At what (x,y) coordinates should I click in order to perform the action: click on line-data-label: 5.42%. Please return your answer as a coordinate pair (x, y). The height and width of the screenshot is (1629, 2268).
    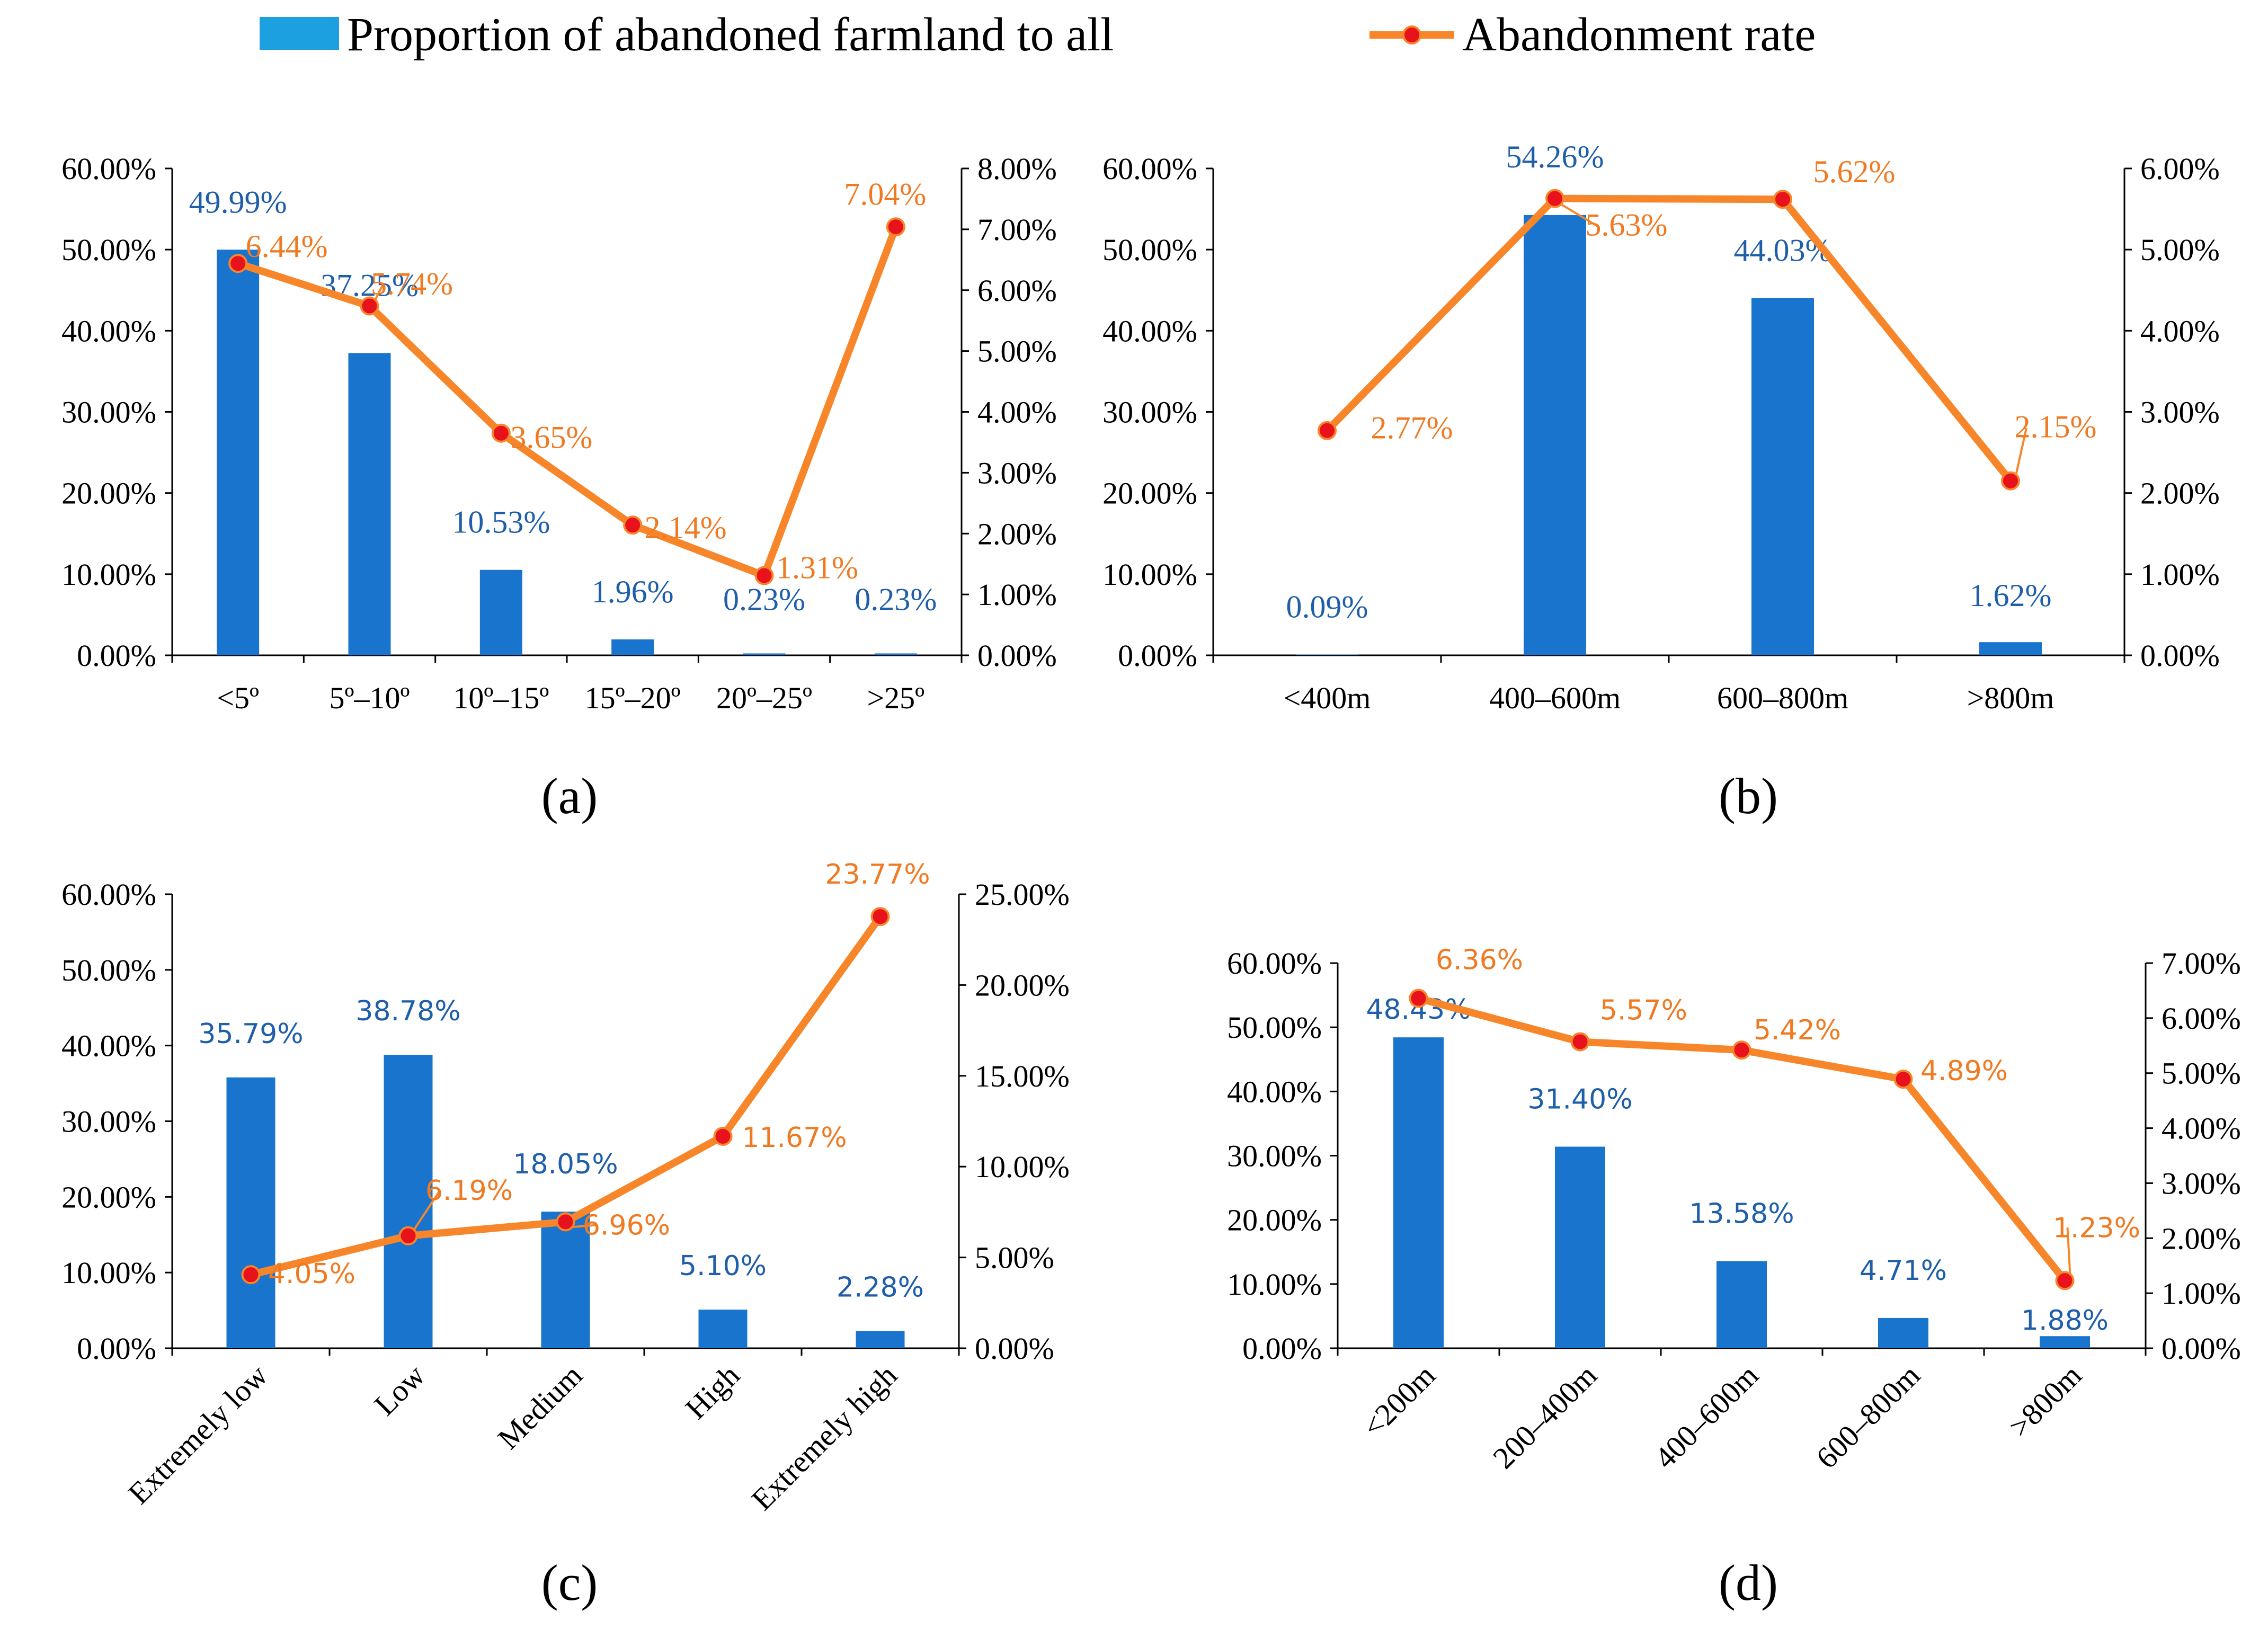
    Looking at the image, I should click on (1797, 1030).